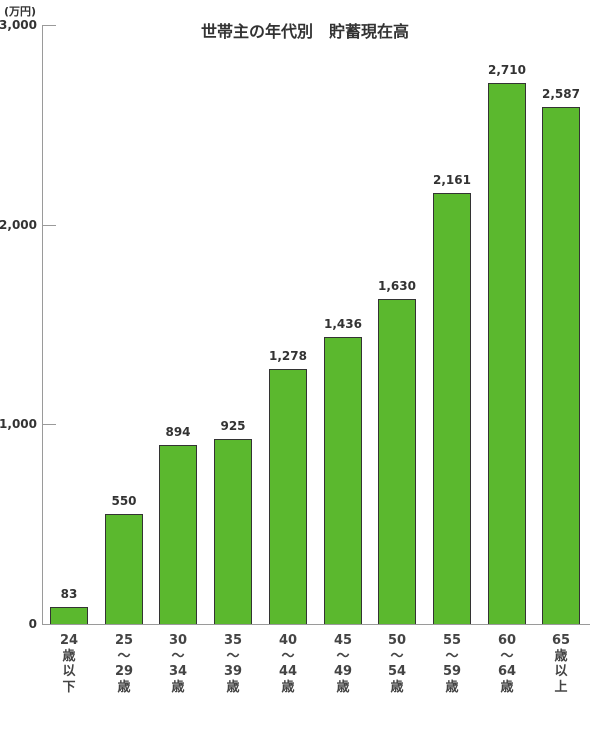 The height and width of the screenshot is (730, 600). Describe the element at coordinates (343, 324) in the screenshot. I see `bar-value-label: 1,436` at that location.